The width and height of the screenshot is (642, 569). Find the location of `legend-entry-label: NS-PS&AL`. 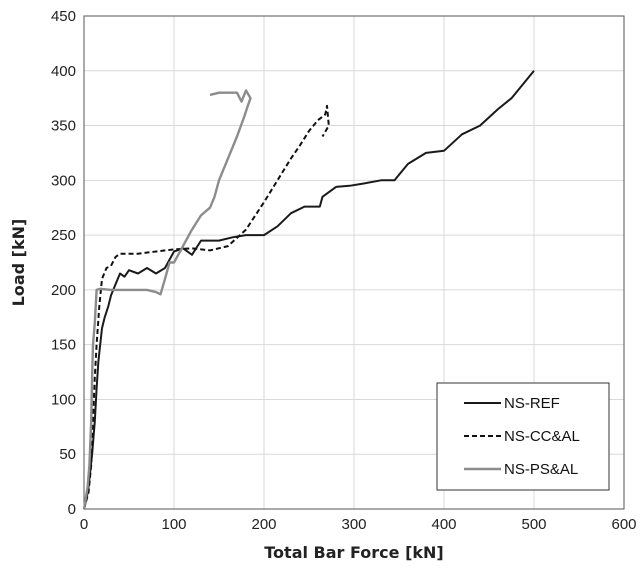

legend-entry-label: NS-PS&AL is located at coordinates (541, 469).